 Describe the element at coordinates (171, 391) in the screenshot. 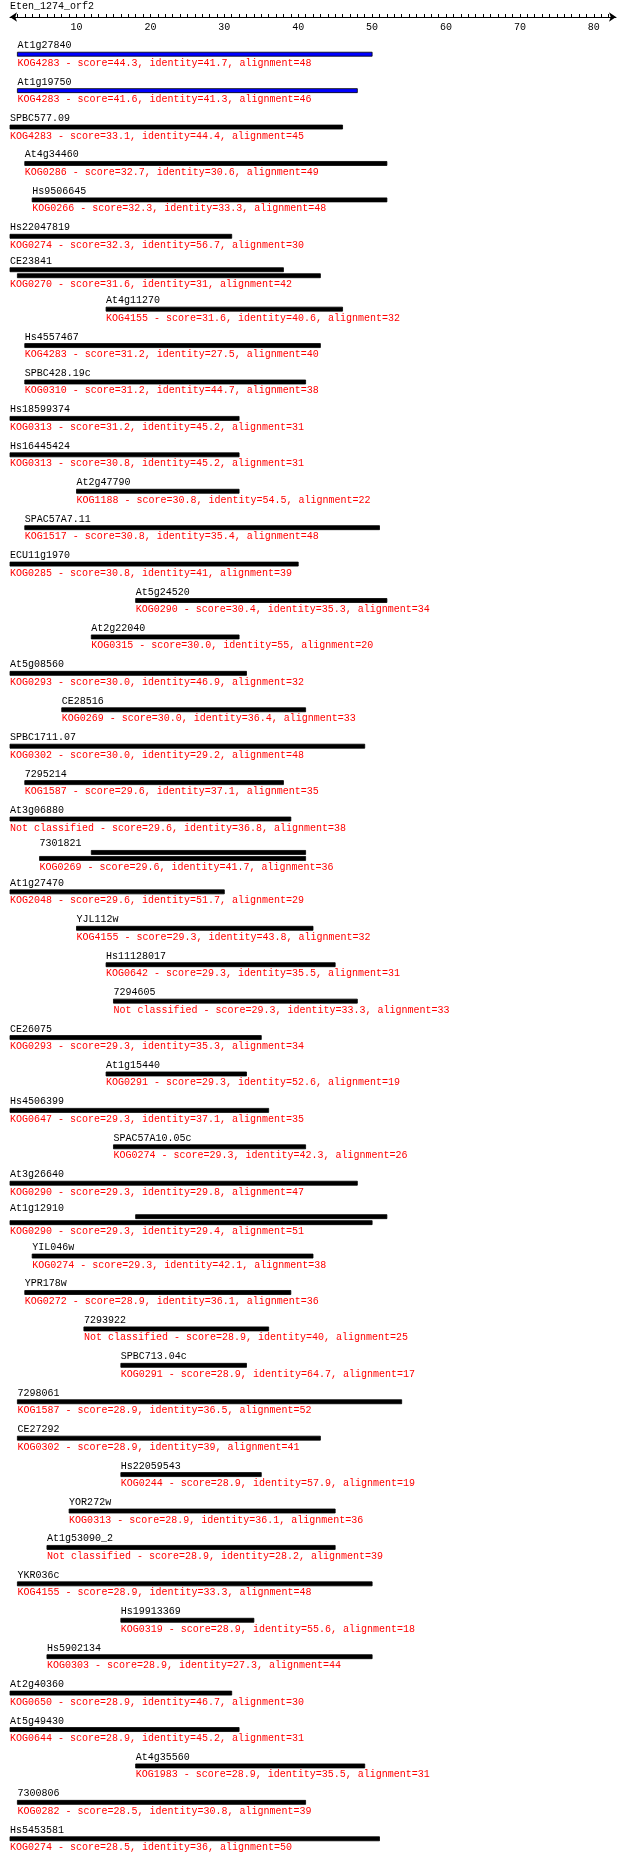

I see `annotation: KOG0310 - score=31.2, identity=44.7, alignment=38` at that location.